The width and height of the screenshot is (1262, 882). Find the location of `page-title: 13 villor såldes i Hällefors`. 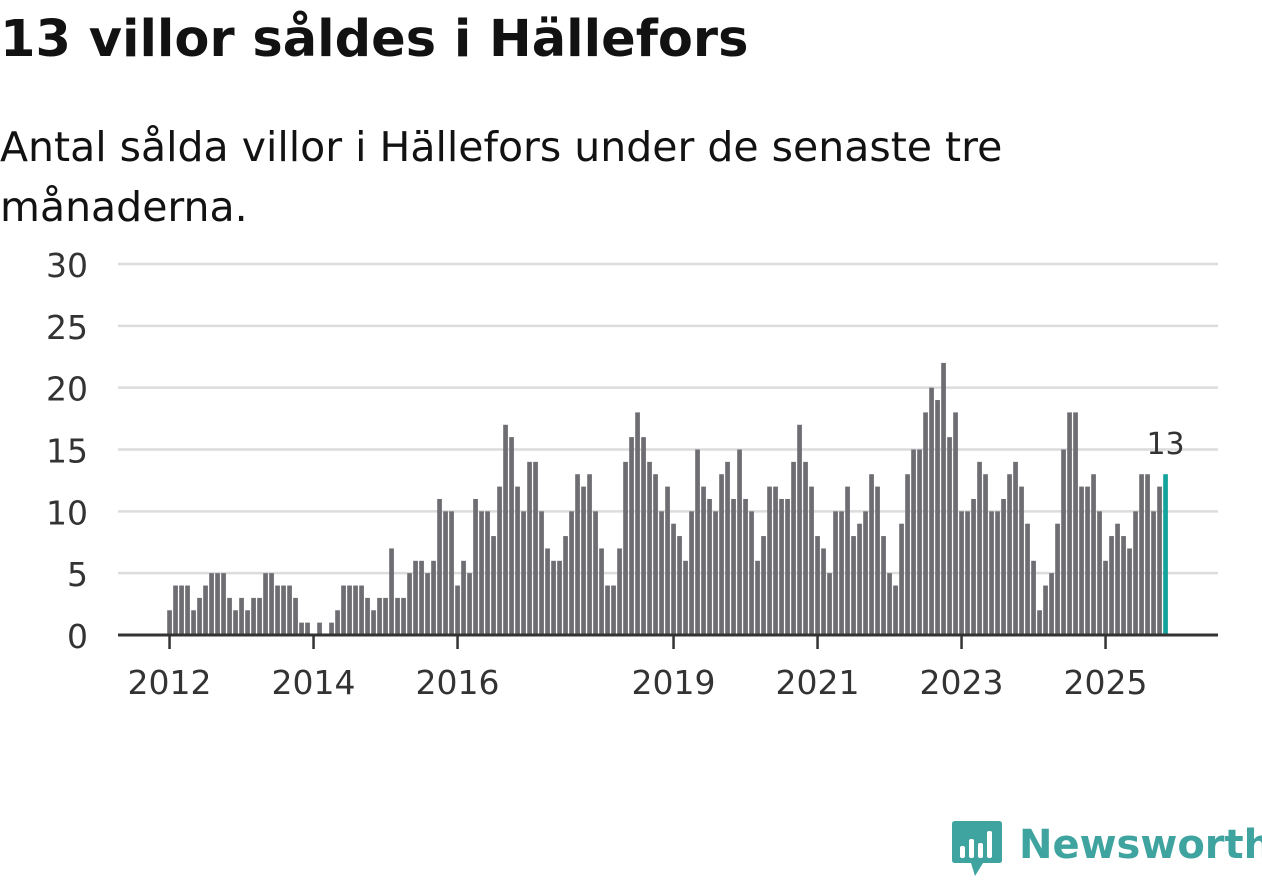

page-title: 13 villor såldes i Hällefors is located at coordinates (374, 39).